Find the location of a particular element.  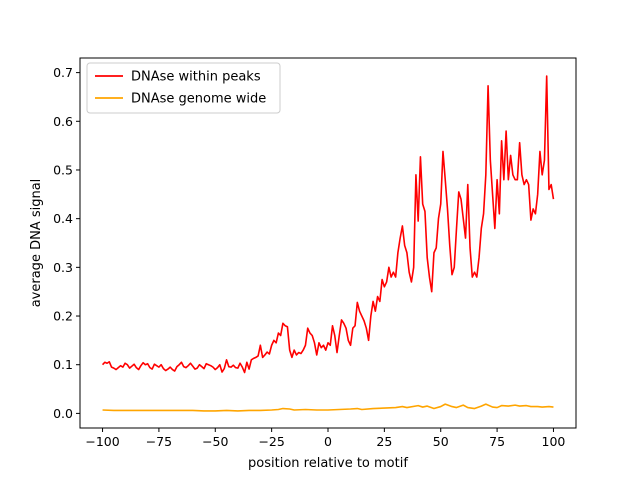

x-tick-label: 100 is located at coordinates (554, 441).